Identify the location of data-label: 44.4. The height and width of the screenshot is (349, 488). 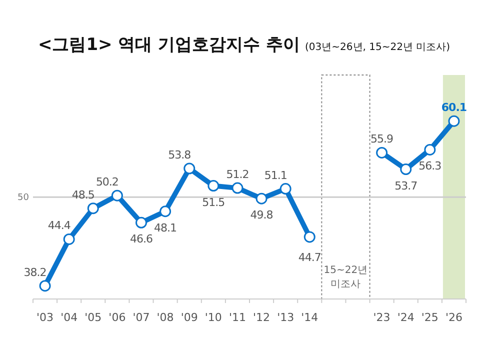
(59, 225).